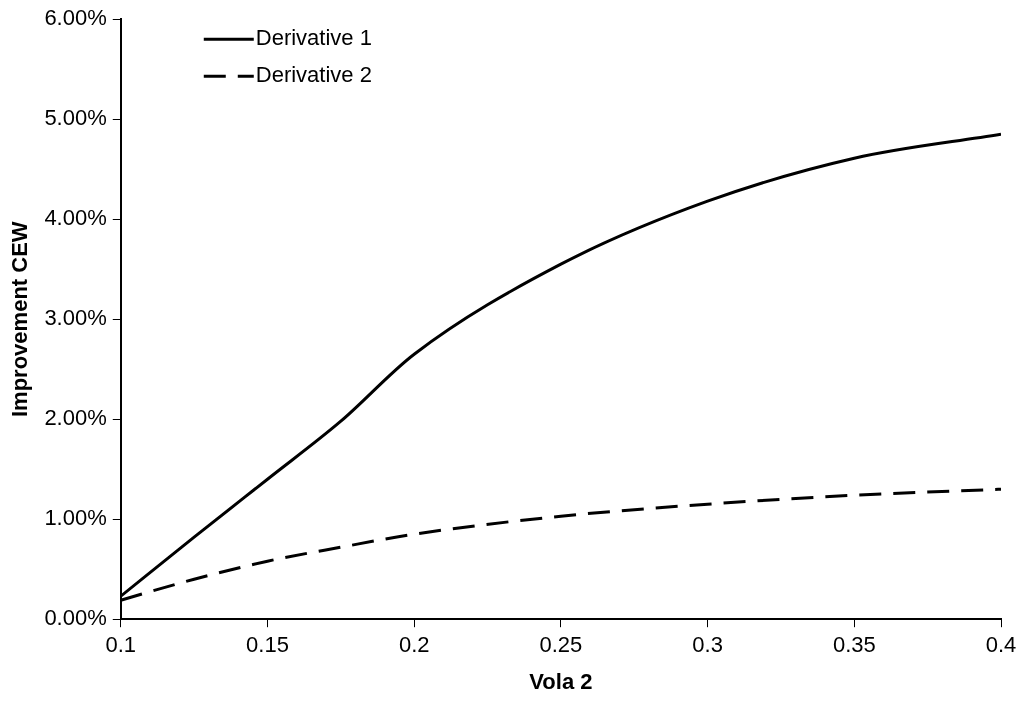  Describe the element at coordinates (20, 319) in the screenshot. I see `y-axis-title: Improvement CEW` at that location.